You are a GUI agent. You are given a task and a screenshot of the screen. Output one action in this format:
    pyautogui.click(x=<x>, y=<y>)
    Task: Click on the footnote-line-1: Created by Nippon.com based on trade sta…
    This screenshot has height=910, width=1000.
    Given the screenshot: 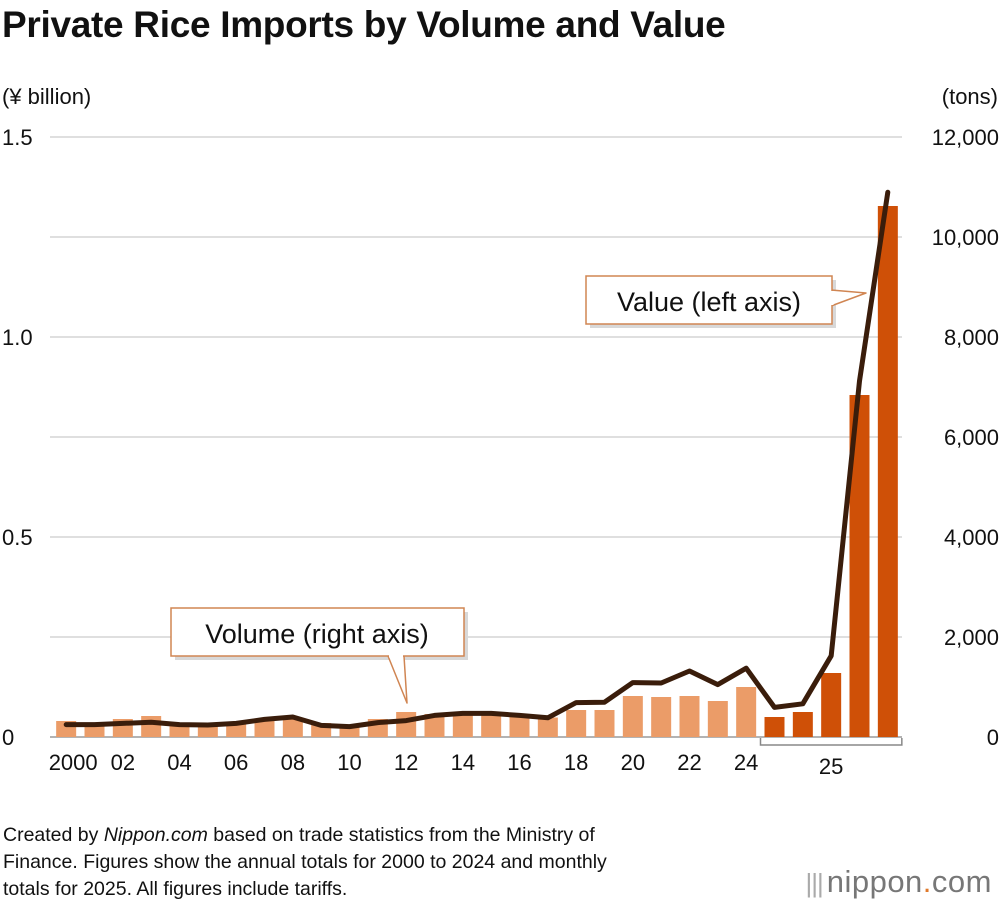 What is the action you would take?
    pyautogui.click(x=299, y=835)
    